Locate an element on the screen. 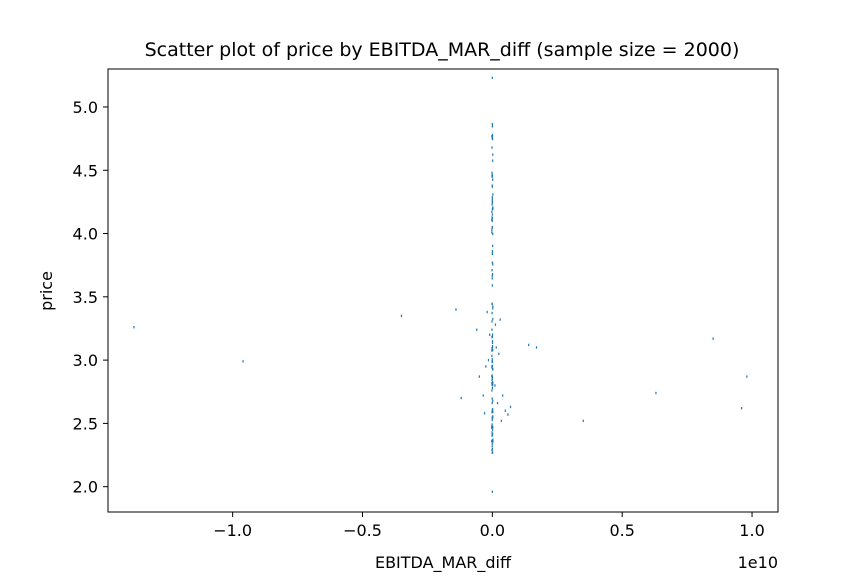 This screenshot has height=580, width=864. y-tick-label: 4.0 is located at coordinates (85, 234).